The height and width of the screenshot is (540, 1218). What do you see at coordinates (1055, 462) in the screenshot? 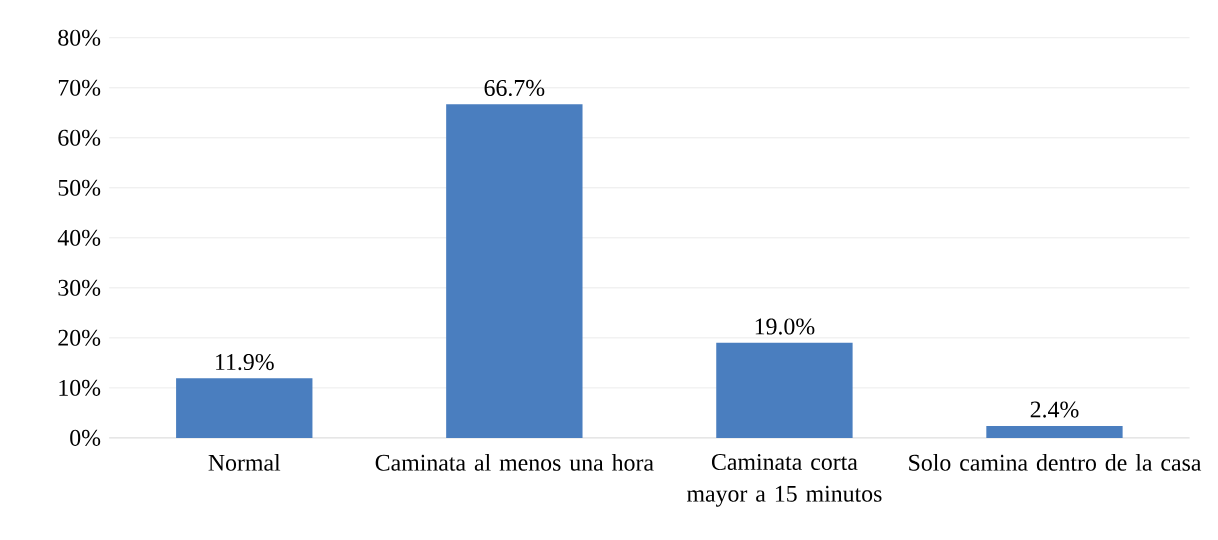
I see `x-tick-label: Solo camina dentro de la casa` at bounding box center [1055, 462].